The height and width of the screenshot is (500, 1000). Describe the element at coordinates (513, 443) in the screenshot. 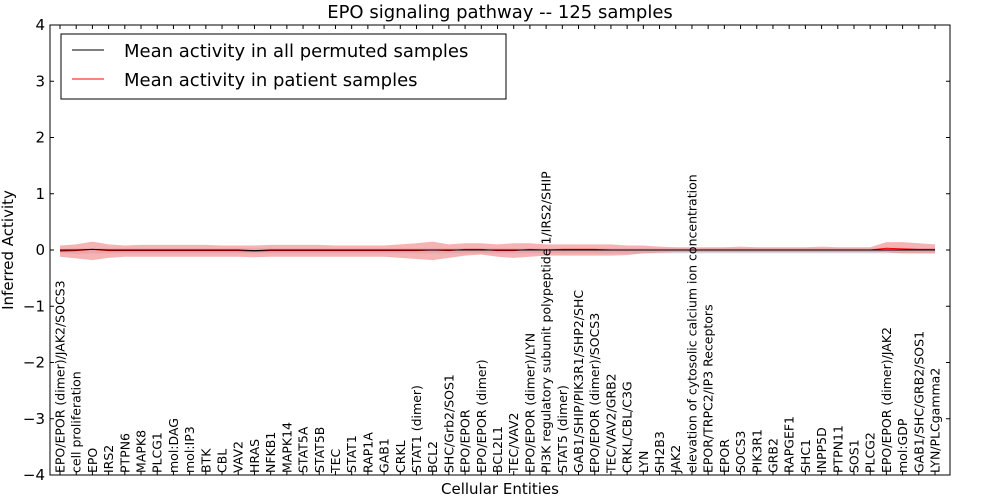

I see `x-tick-label: TEC/VAV2` at that location.